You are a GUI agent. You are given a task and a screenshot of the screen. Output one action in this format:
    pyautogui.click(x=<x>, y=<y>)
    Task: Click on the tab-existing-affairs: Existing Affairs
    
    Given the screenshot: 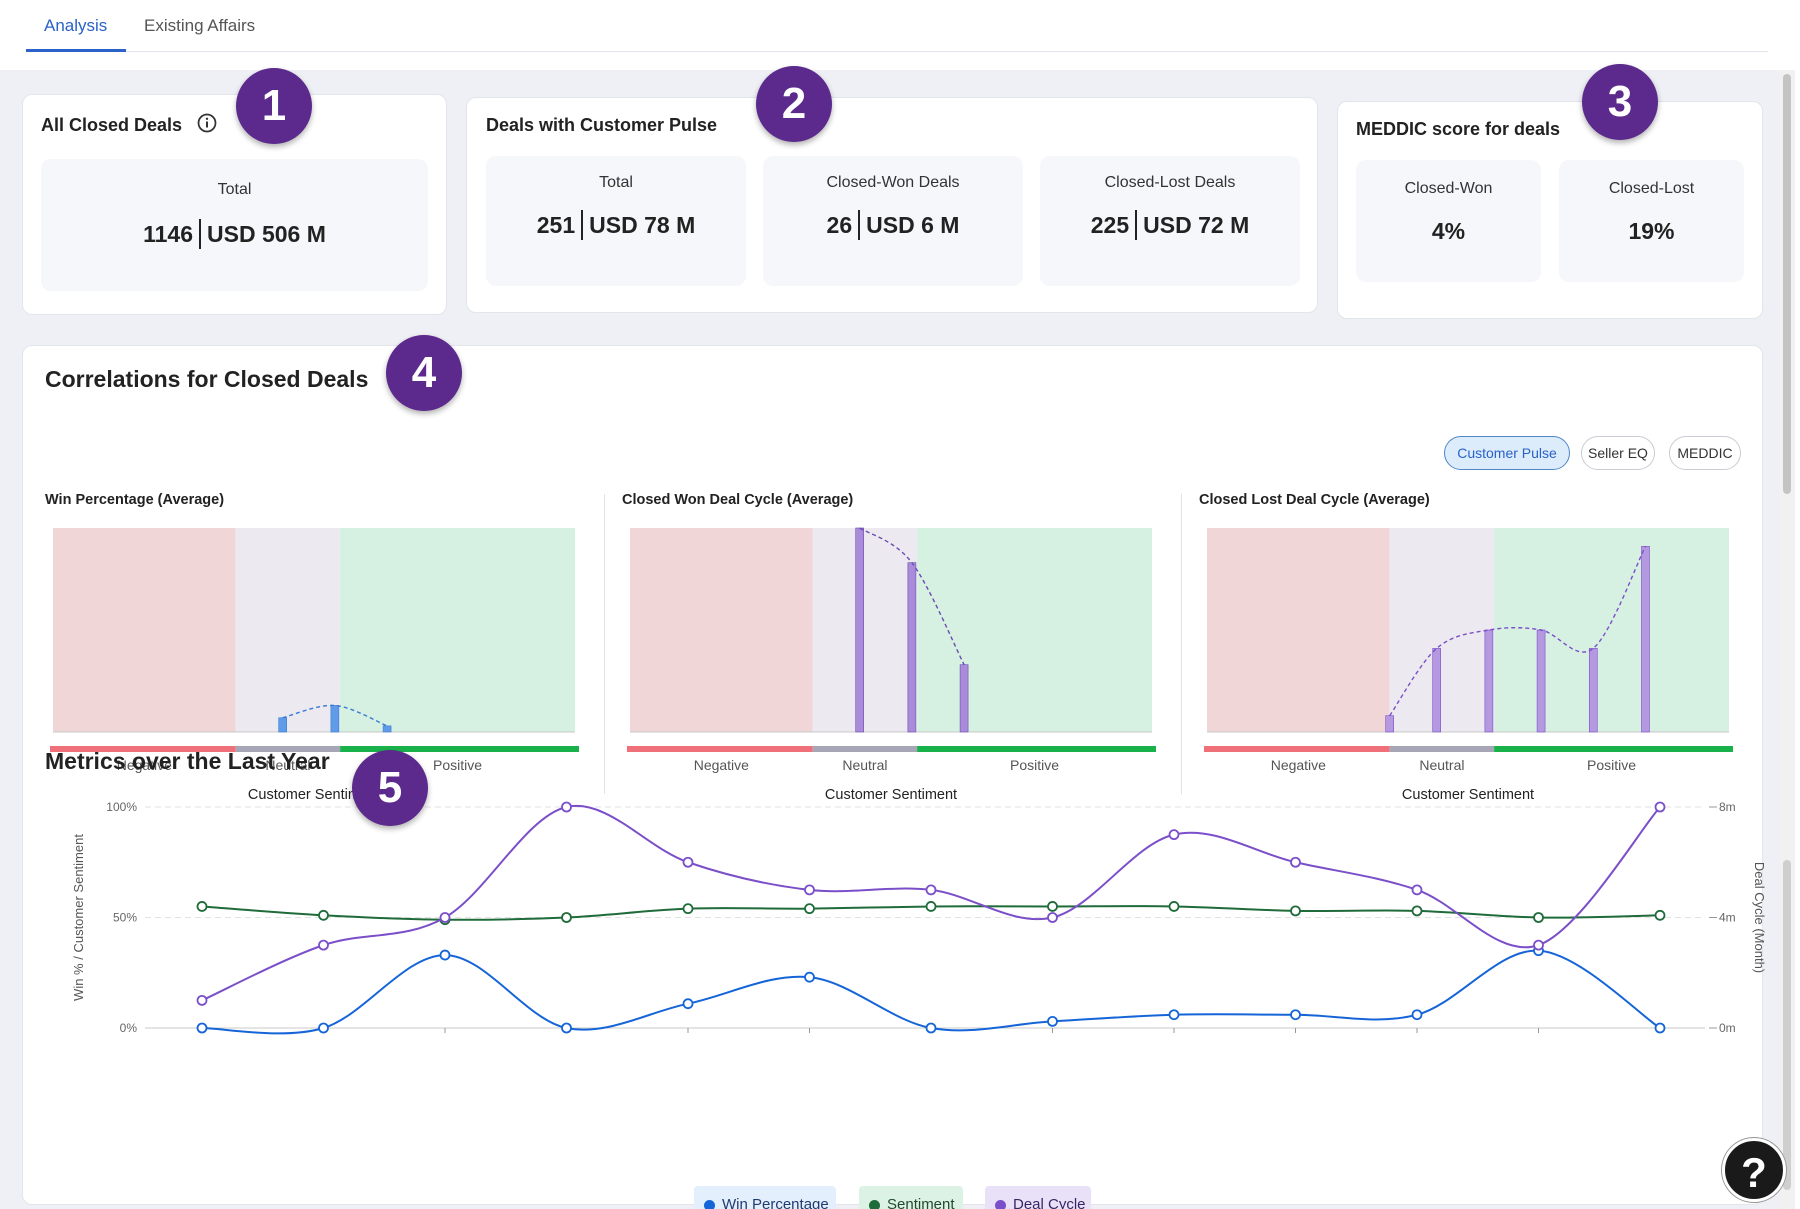 What is the action you would take?
    pyautogui.click(x=200, y=25)
    